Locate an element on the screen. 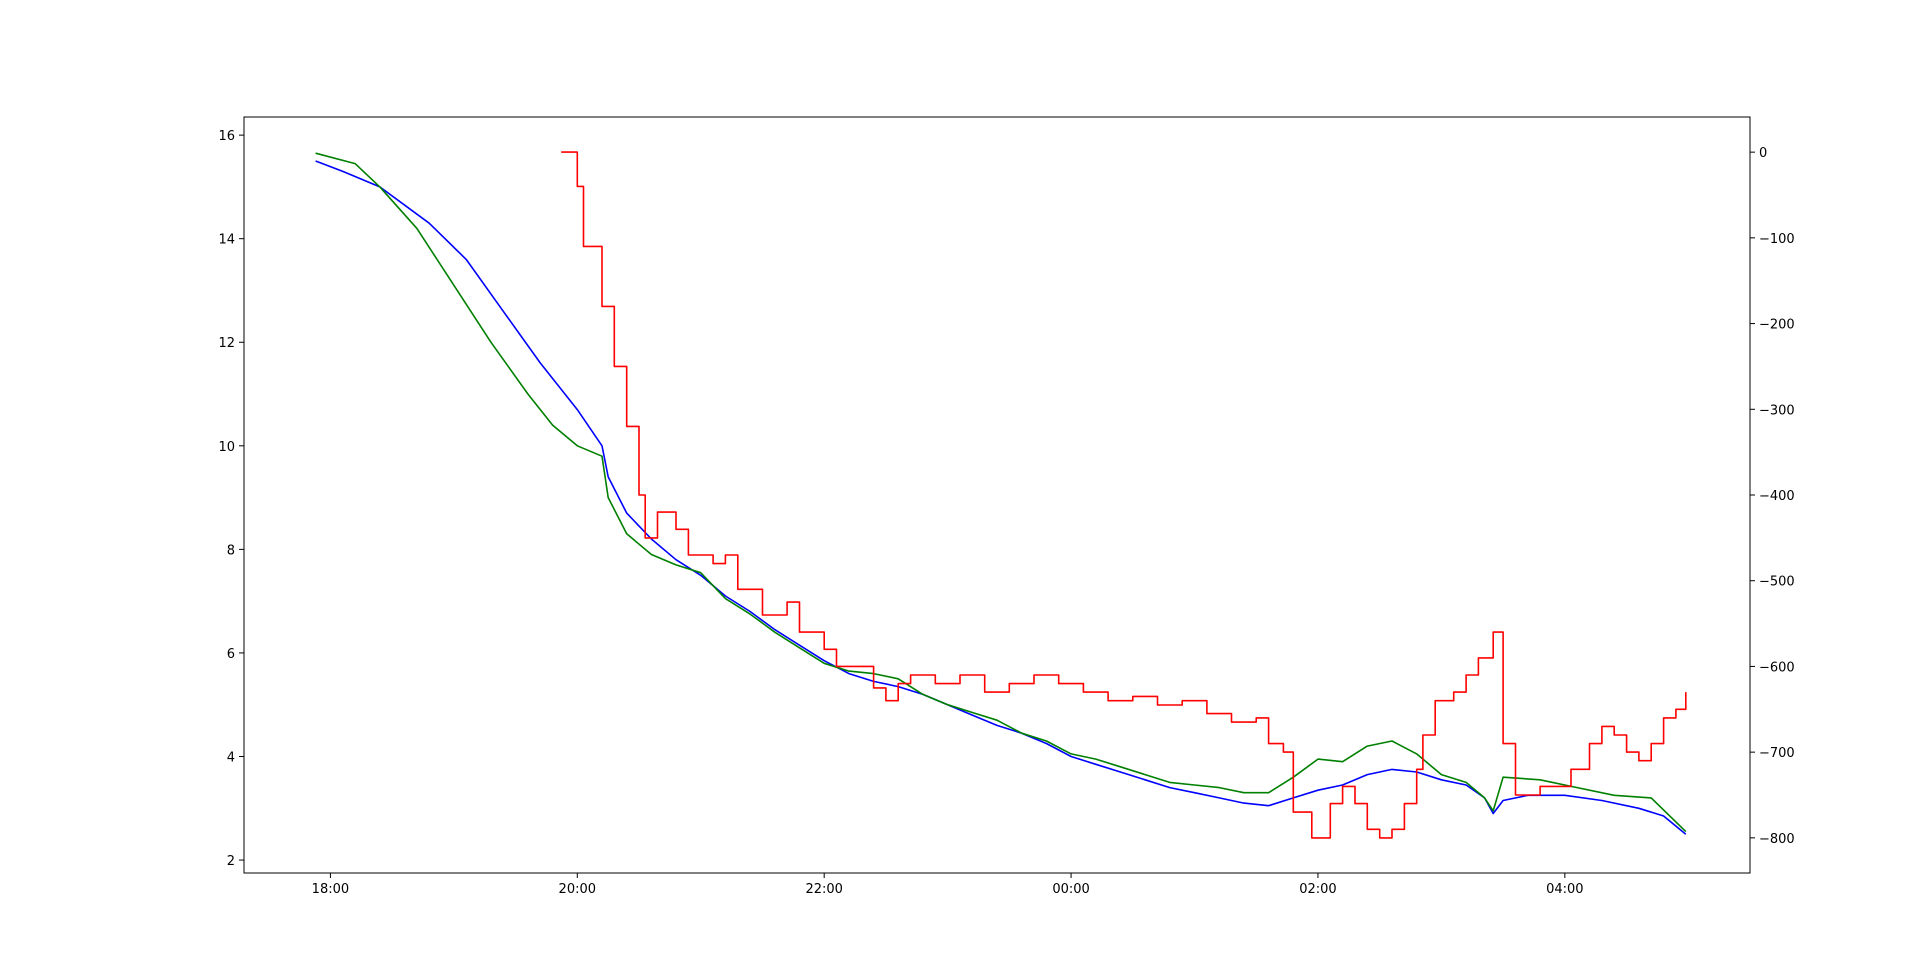  x-tick-label: 18:00 is located at coordinates (330, 889).